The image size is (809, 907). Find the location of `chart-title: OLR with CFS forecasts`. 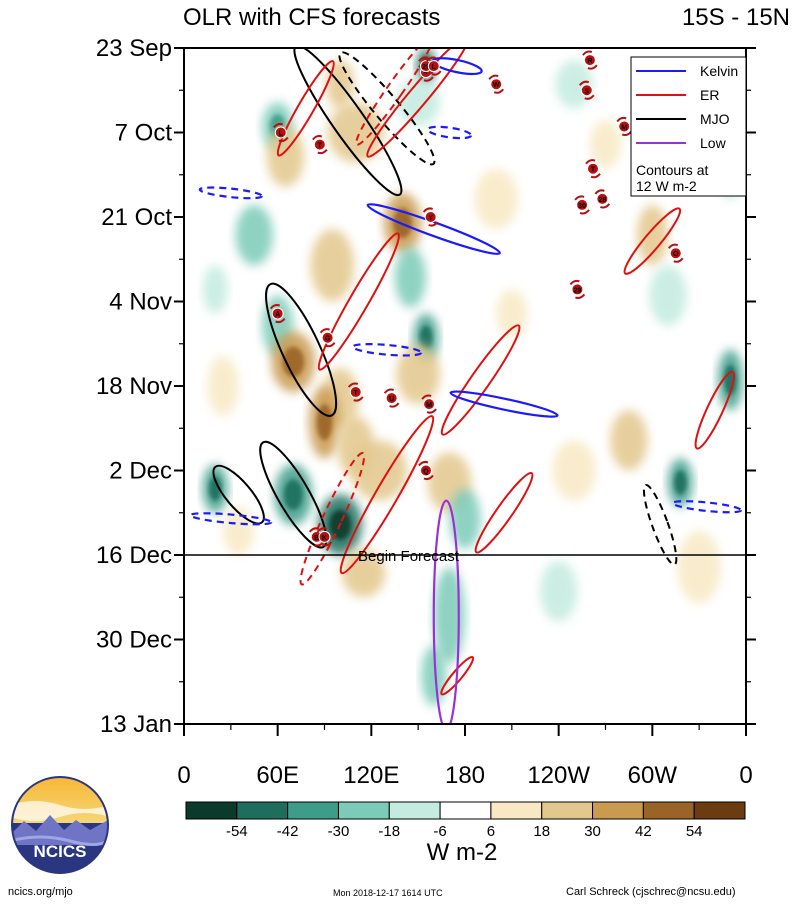

chart-title: OLR with CFS forecasts is located at coordinates (311, 17).